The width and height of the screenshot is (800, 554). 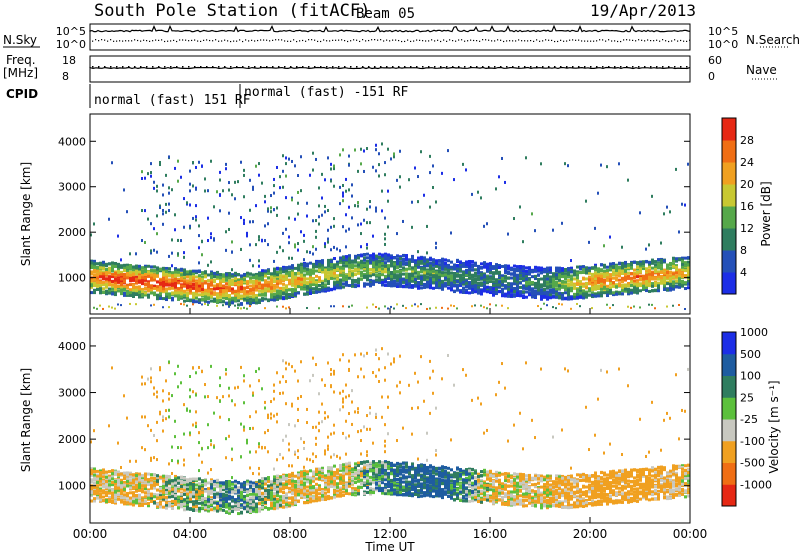 What do you see at coordinates (723, 44) in the screenshot?
I see `nsearch-tick-low: 10^0` at bounding box center [723, 44].